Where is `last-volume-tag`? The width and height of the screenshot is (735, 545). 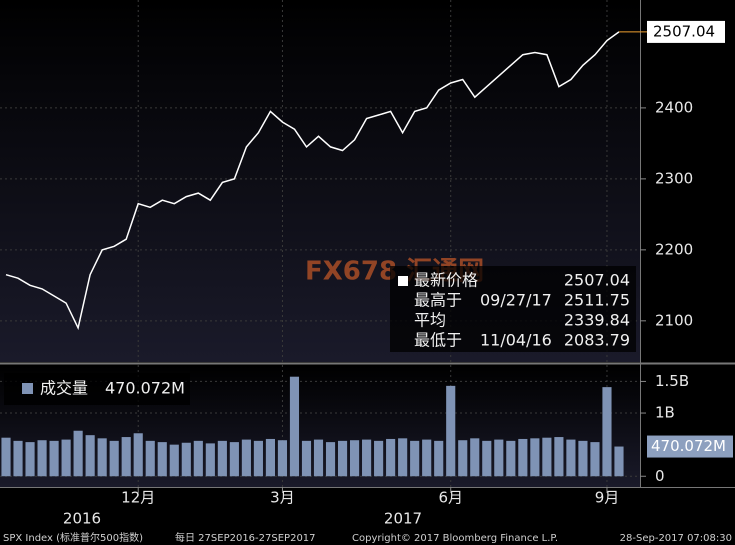 last-volume-tag is located at coordinates (690, 446).